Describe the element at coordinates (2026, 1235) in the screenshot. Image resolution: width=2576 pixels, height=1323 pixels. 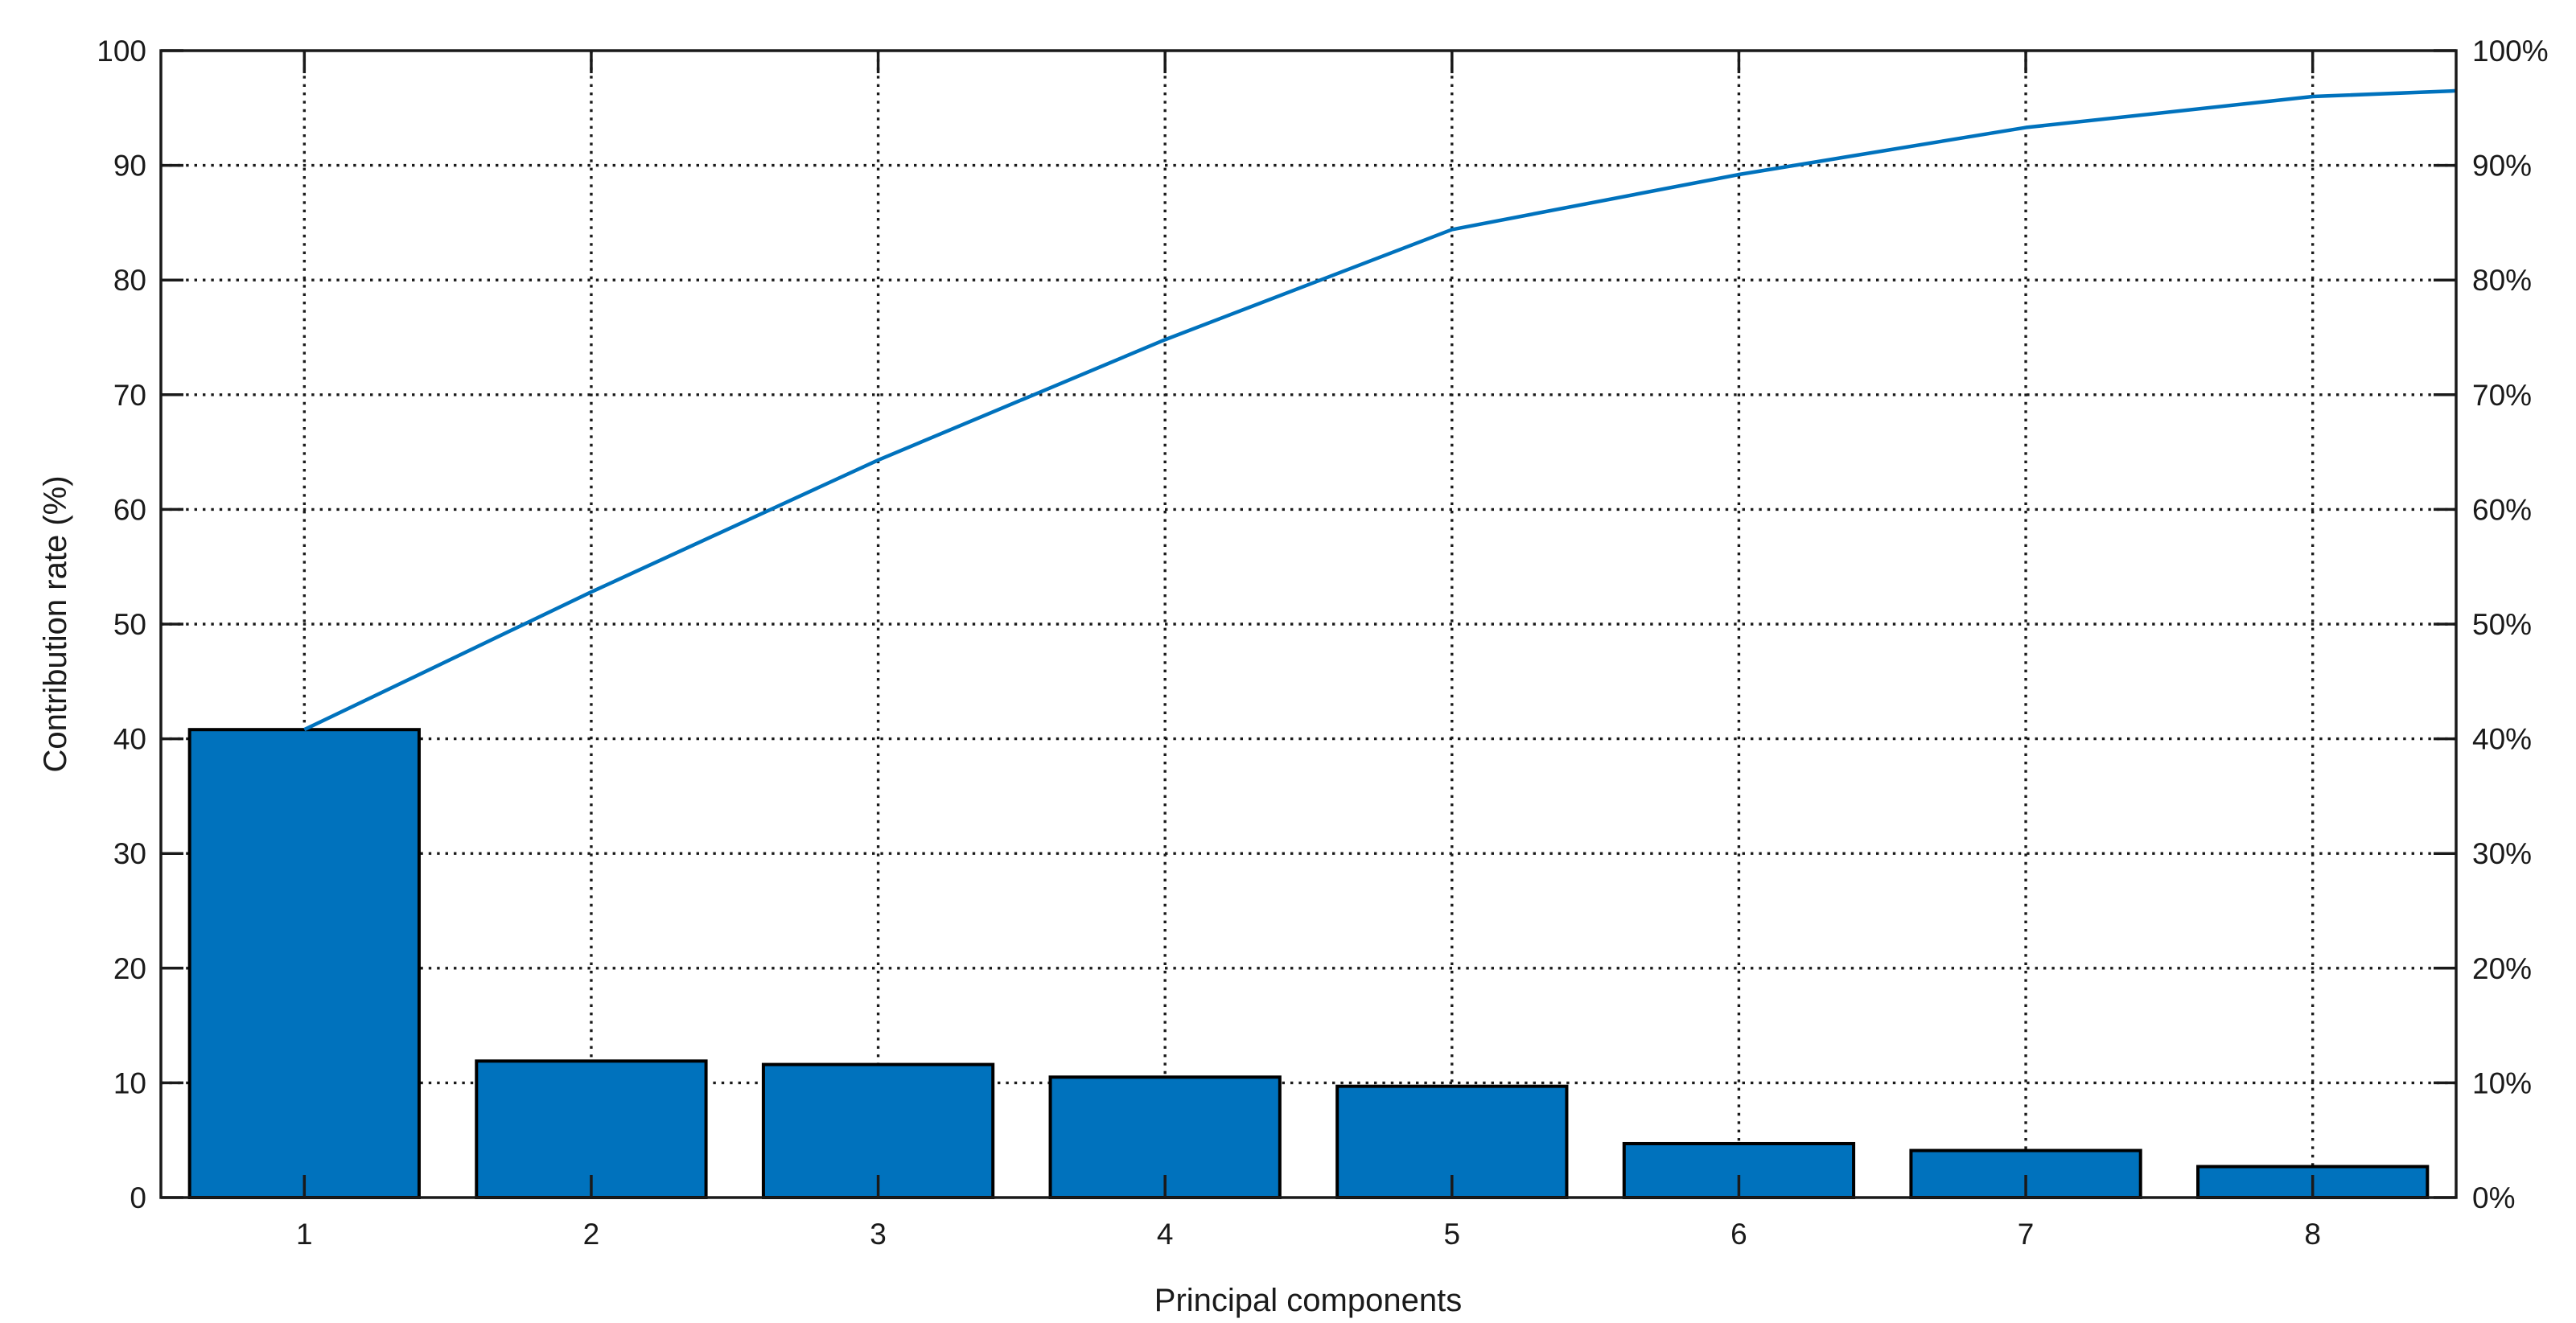
I see `x-tick-label: 7` at that location.